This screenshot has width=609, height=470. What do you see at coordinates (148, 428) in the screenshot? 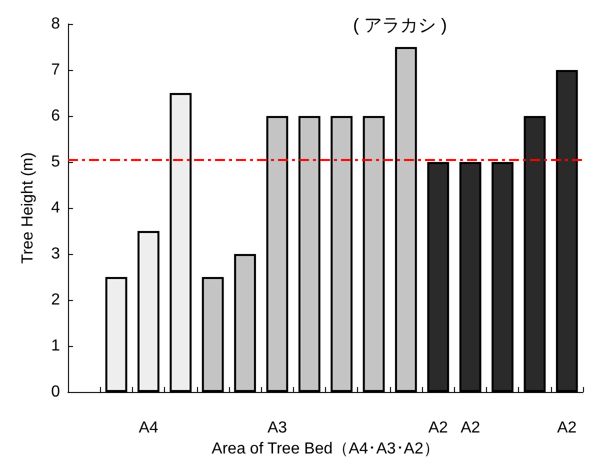
I see `x-tick-label: A4` at bounding box center [148, 428].